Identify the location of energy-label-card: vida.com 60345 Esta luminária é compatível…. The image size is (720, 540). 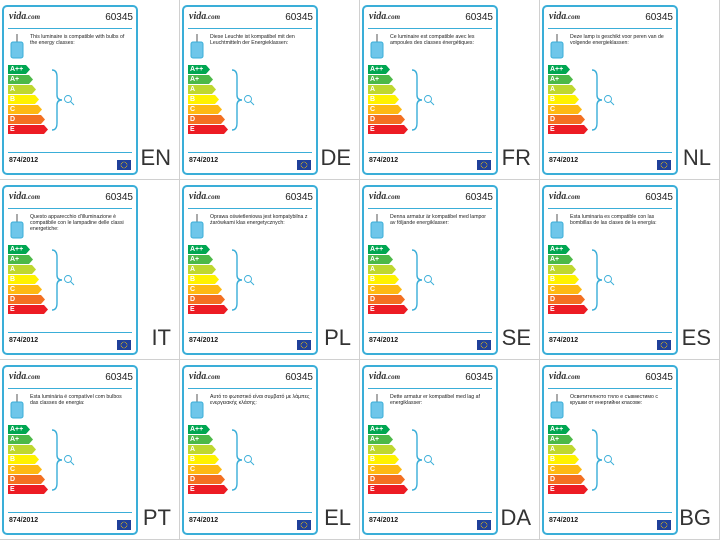
(70, 450).